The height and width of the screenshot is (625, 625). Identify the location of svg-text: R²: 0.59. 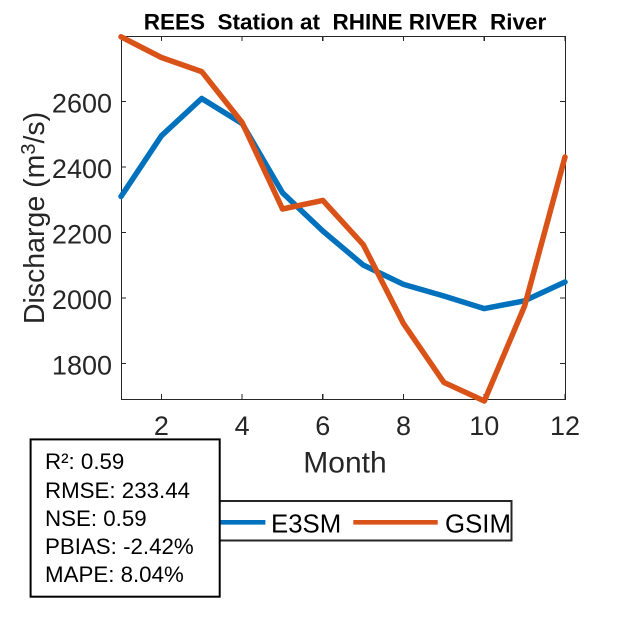
(84, 461).